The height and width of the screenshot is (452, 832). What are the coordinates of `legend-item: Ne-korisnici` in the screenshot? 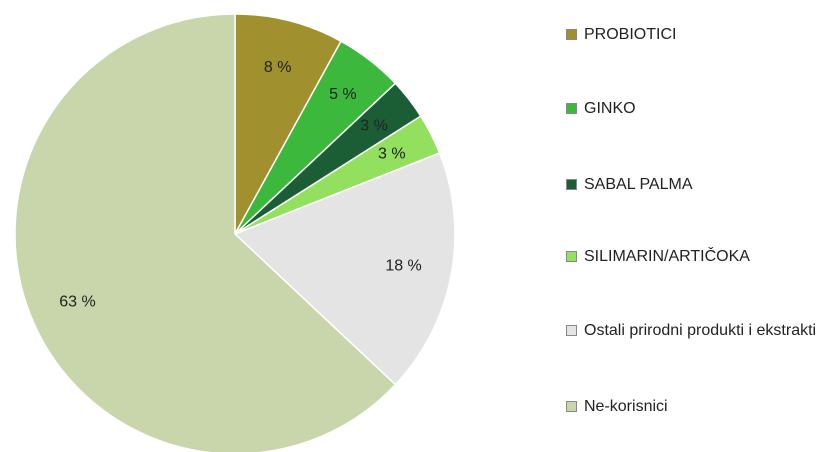 It's located at (697, 407).